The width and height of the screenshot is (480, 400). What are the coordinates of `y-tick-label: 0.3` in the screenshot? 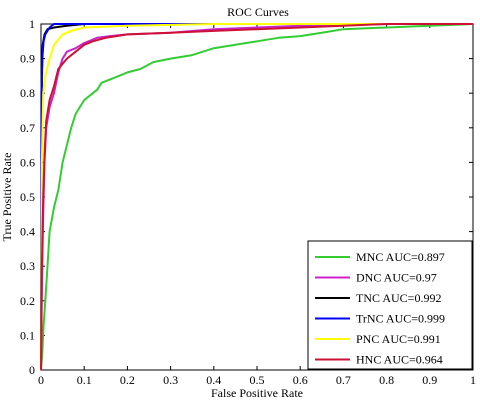 It's located at (27, 266).